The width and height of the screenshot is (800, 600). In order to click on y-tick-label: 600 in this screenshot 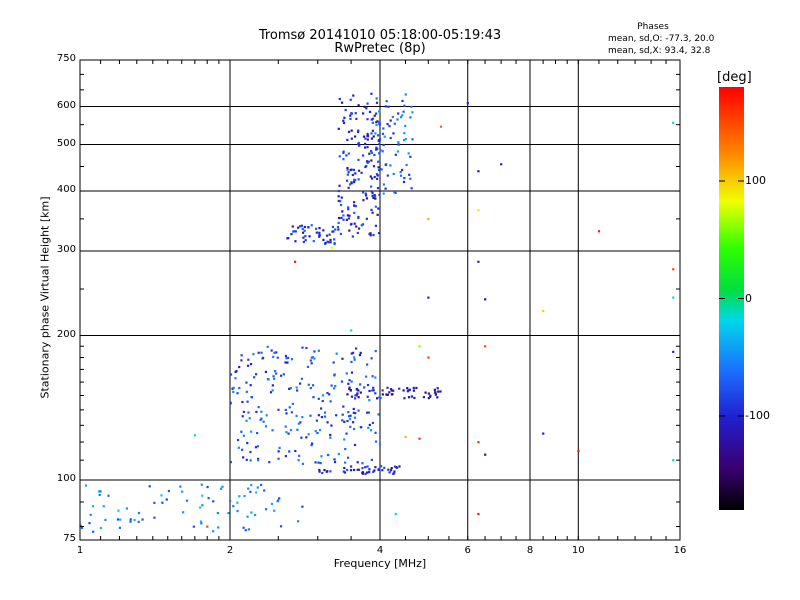, I will do `click(66, 105)`.